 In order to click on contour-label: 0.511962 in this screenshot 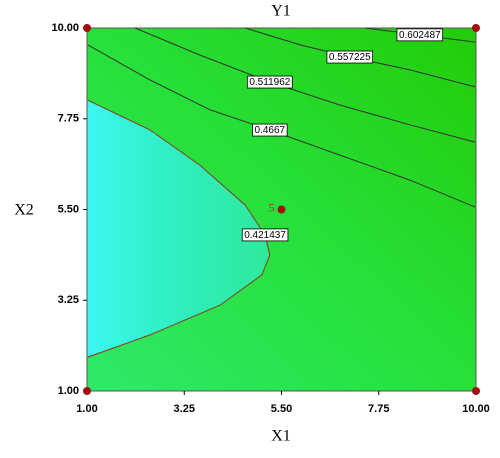, I will do `click(269, 82)`.